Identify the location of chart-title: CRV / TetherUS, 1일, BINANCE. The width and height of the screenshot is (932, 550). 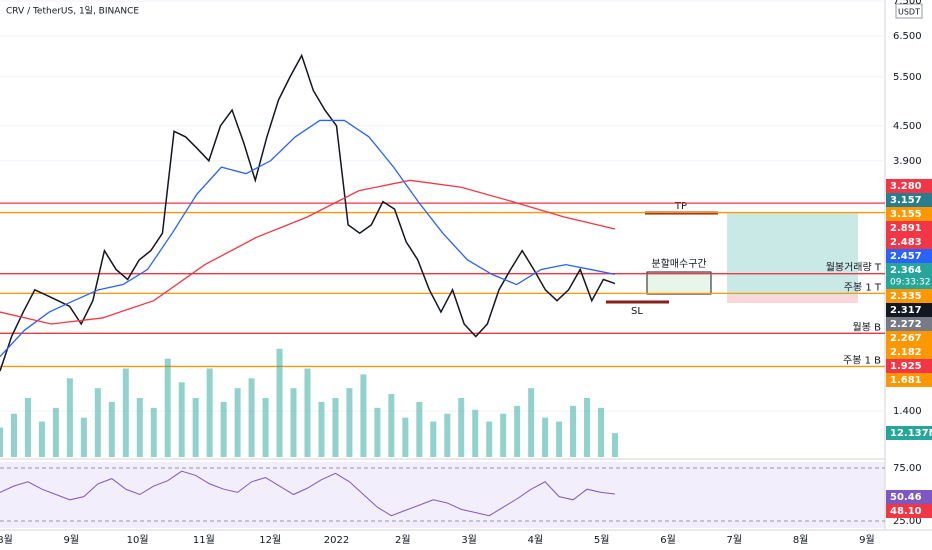
(72, 11).